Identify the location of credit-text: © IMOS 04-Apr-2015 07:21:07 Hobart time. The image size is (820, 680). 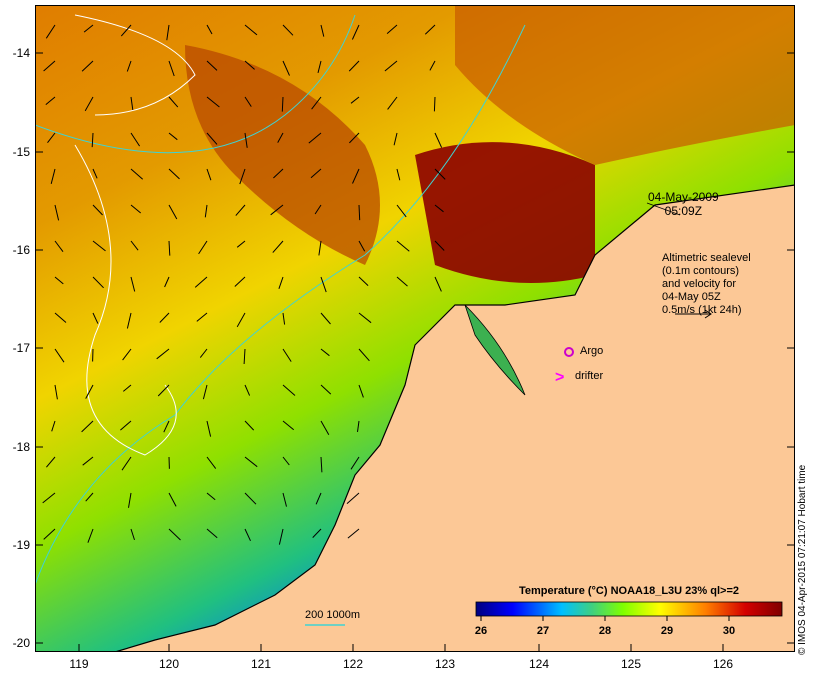
(802, 559).